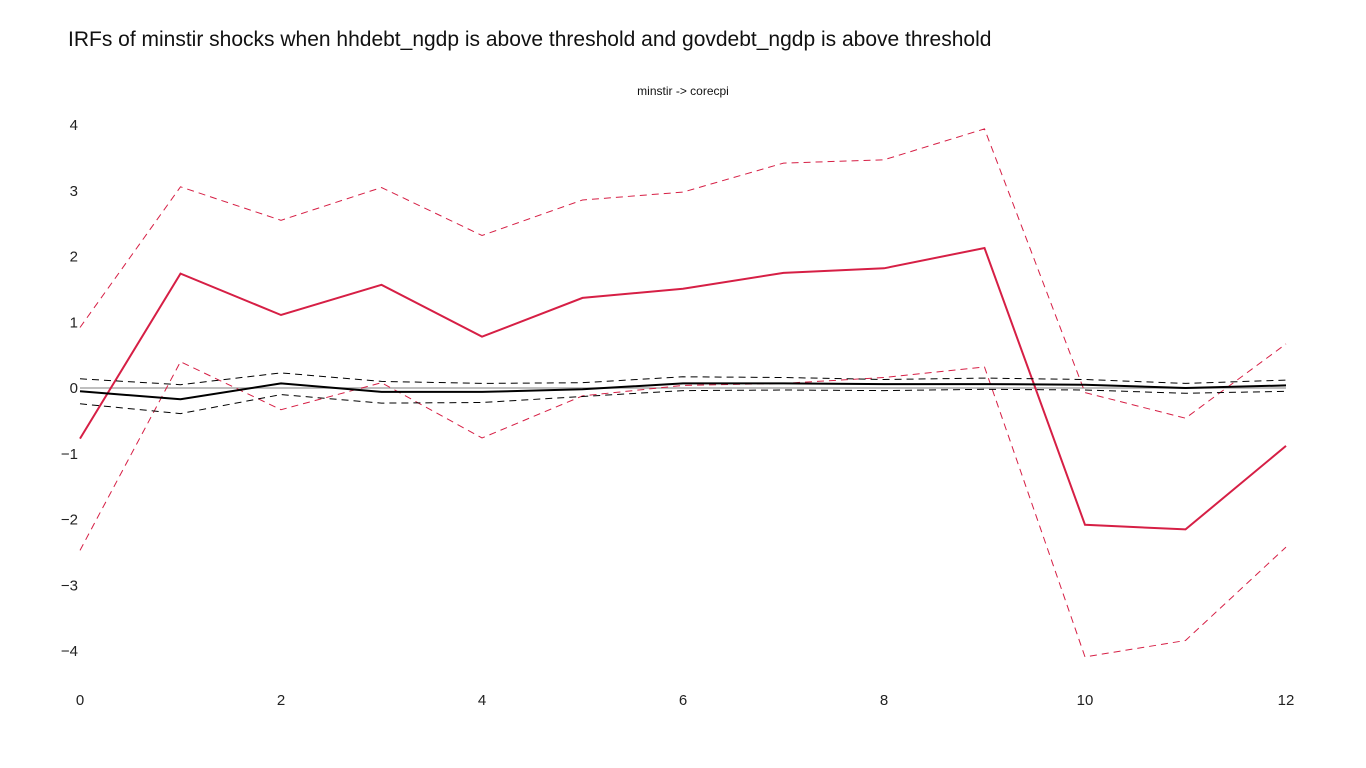 The width and height of the screenshot is (1366, 768). What do you see at coordinates (69, 454) in the screenshot?
I see `y-tick-label: −1` at bounding box center [69, 454].